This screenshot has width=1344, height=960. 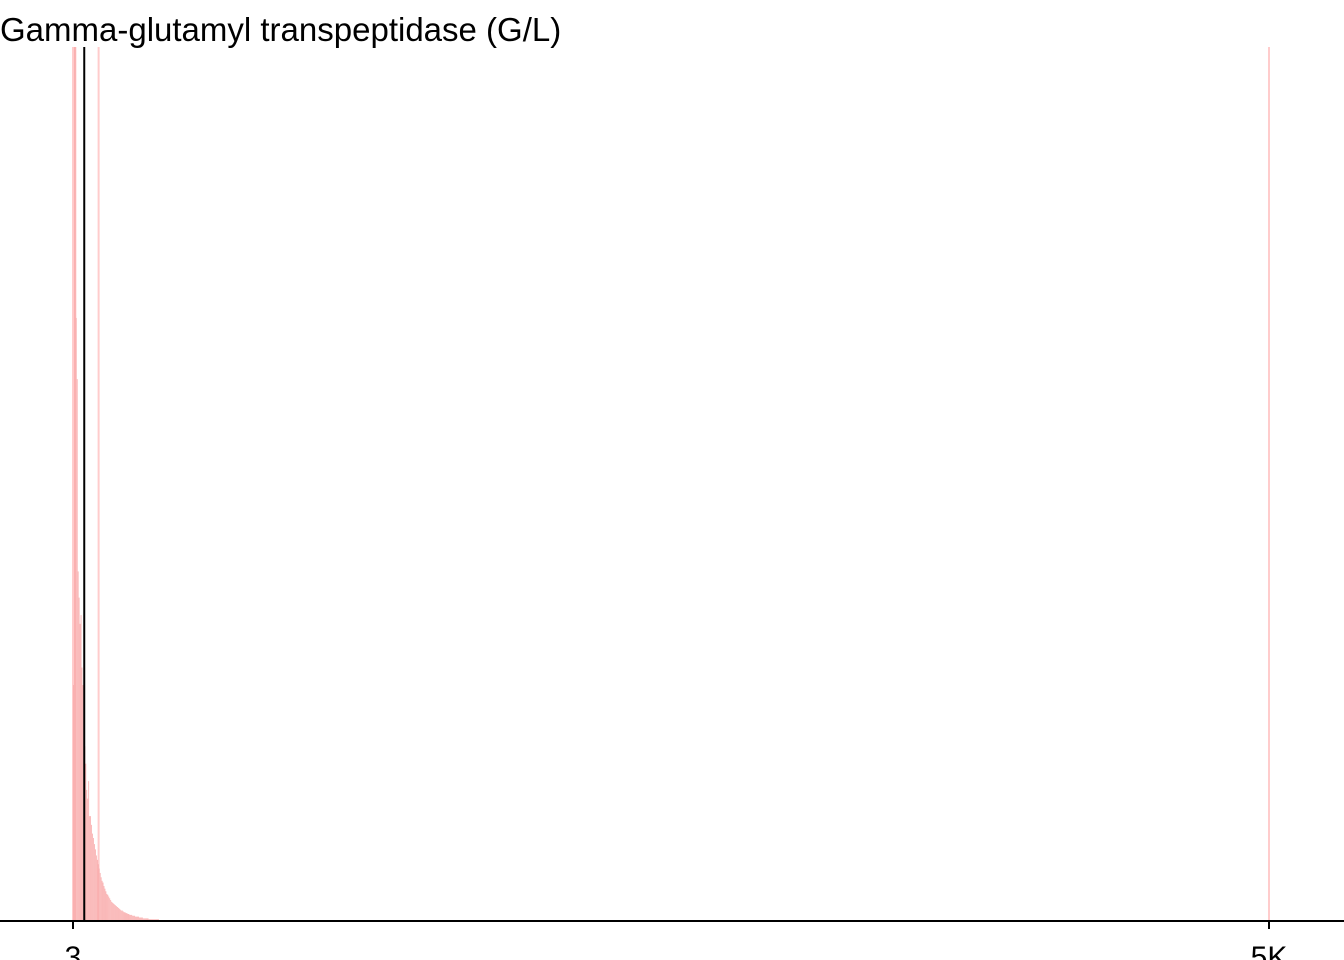 I want to click on x-axis: 3 5K, so click(x=672, y=940).